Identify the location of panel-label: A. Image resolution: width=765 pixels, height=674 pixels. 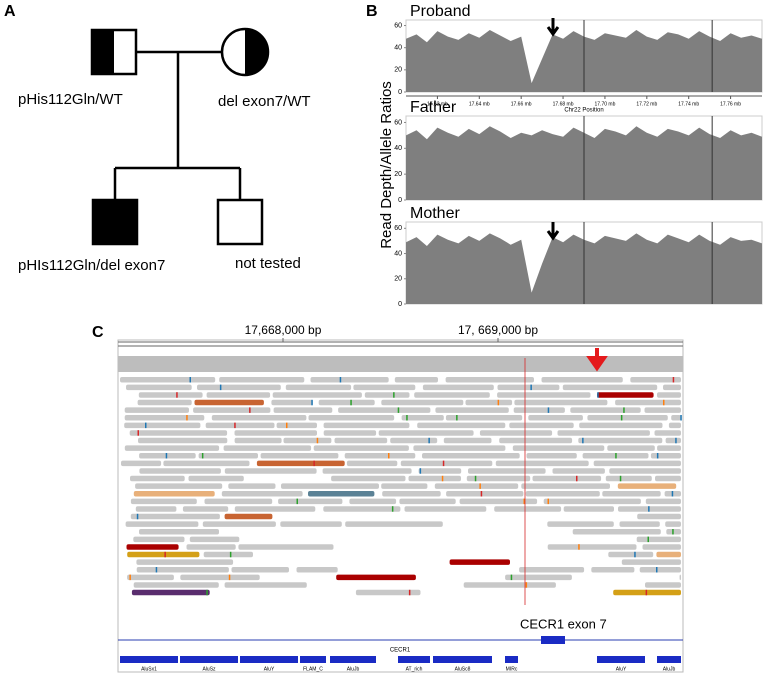
(10, 11).